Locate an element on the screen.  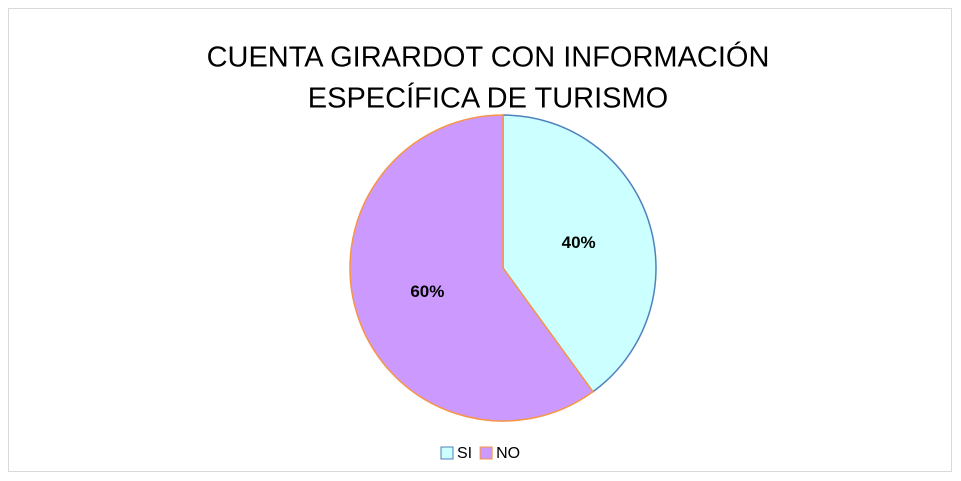
legend-label: SI is located at coordinates (464, 453).